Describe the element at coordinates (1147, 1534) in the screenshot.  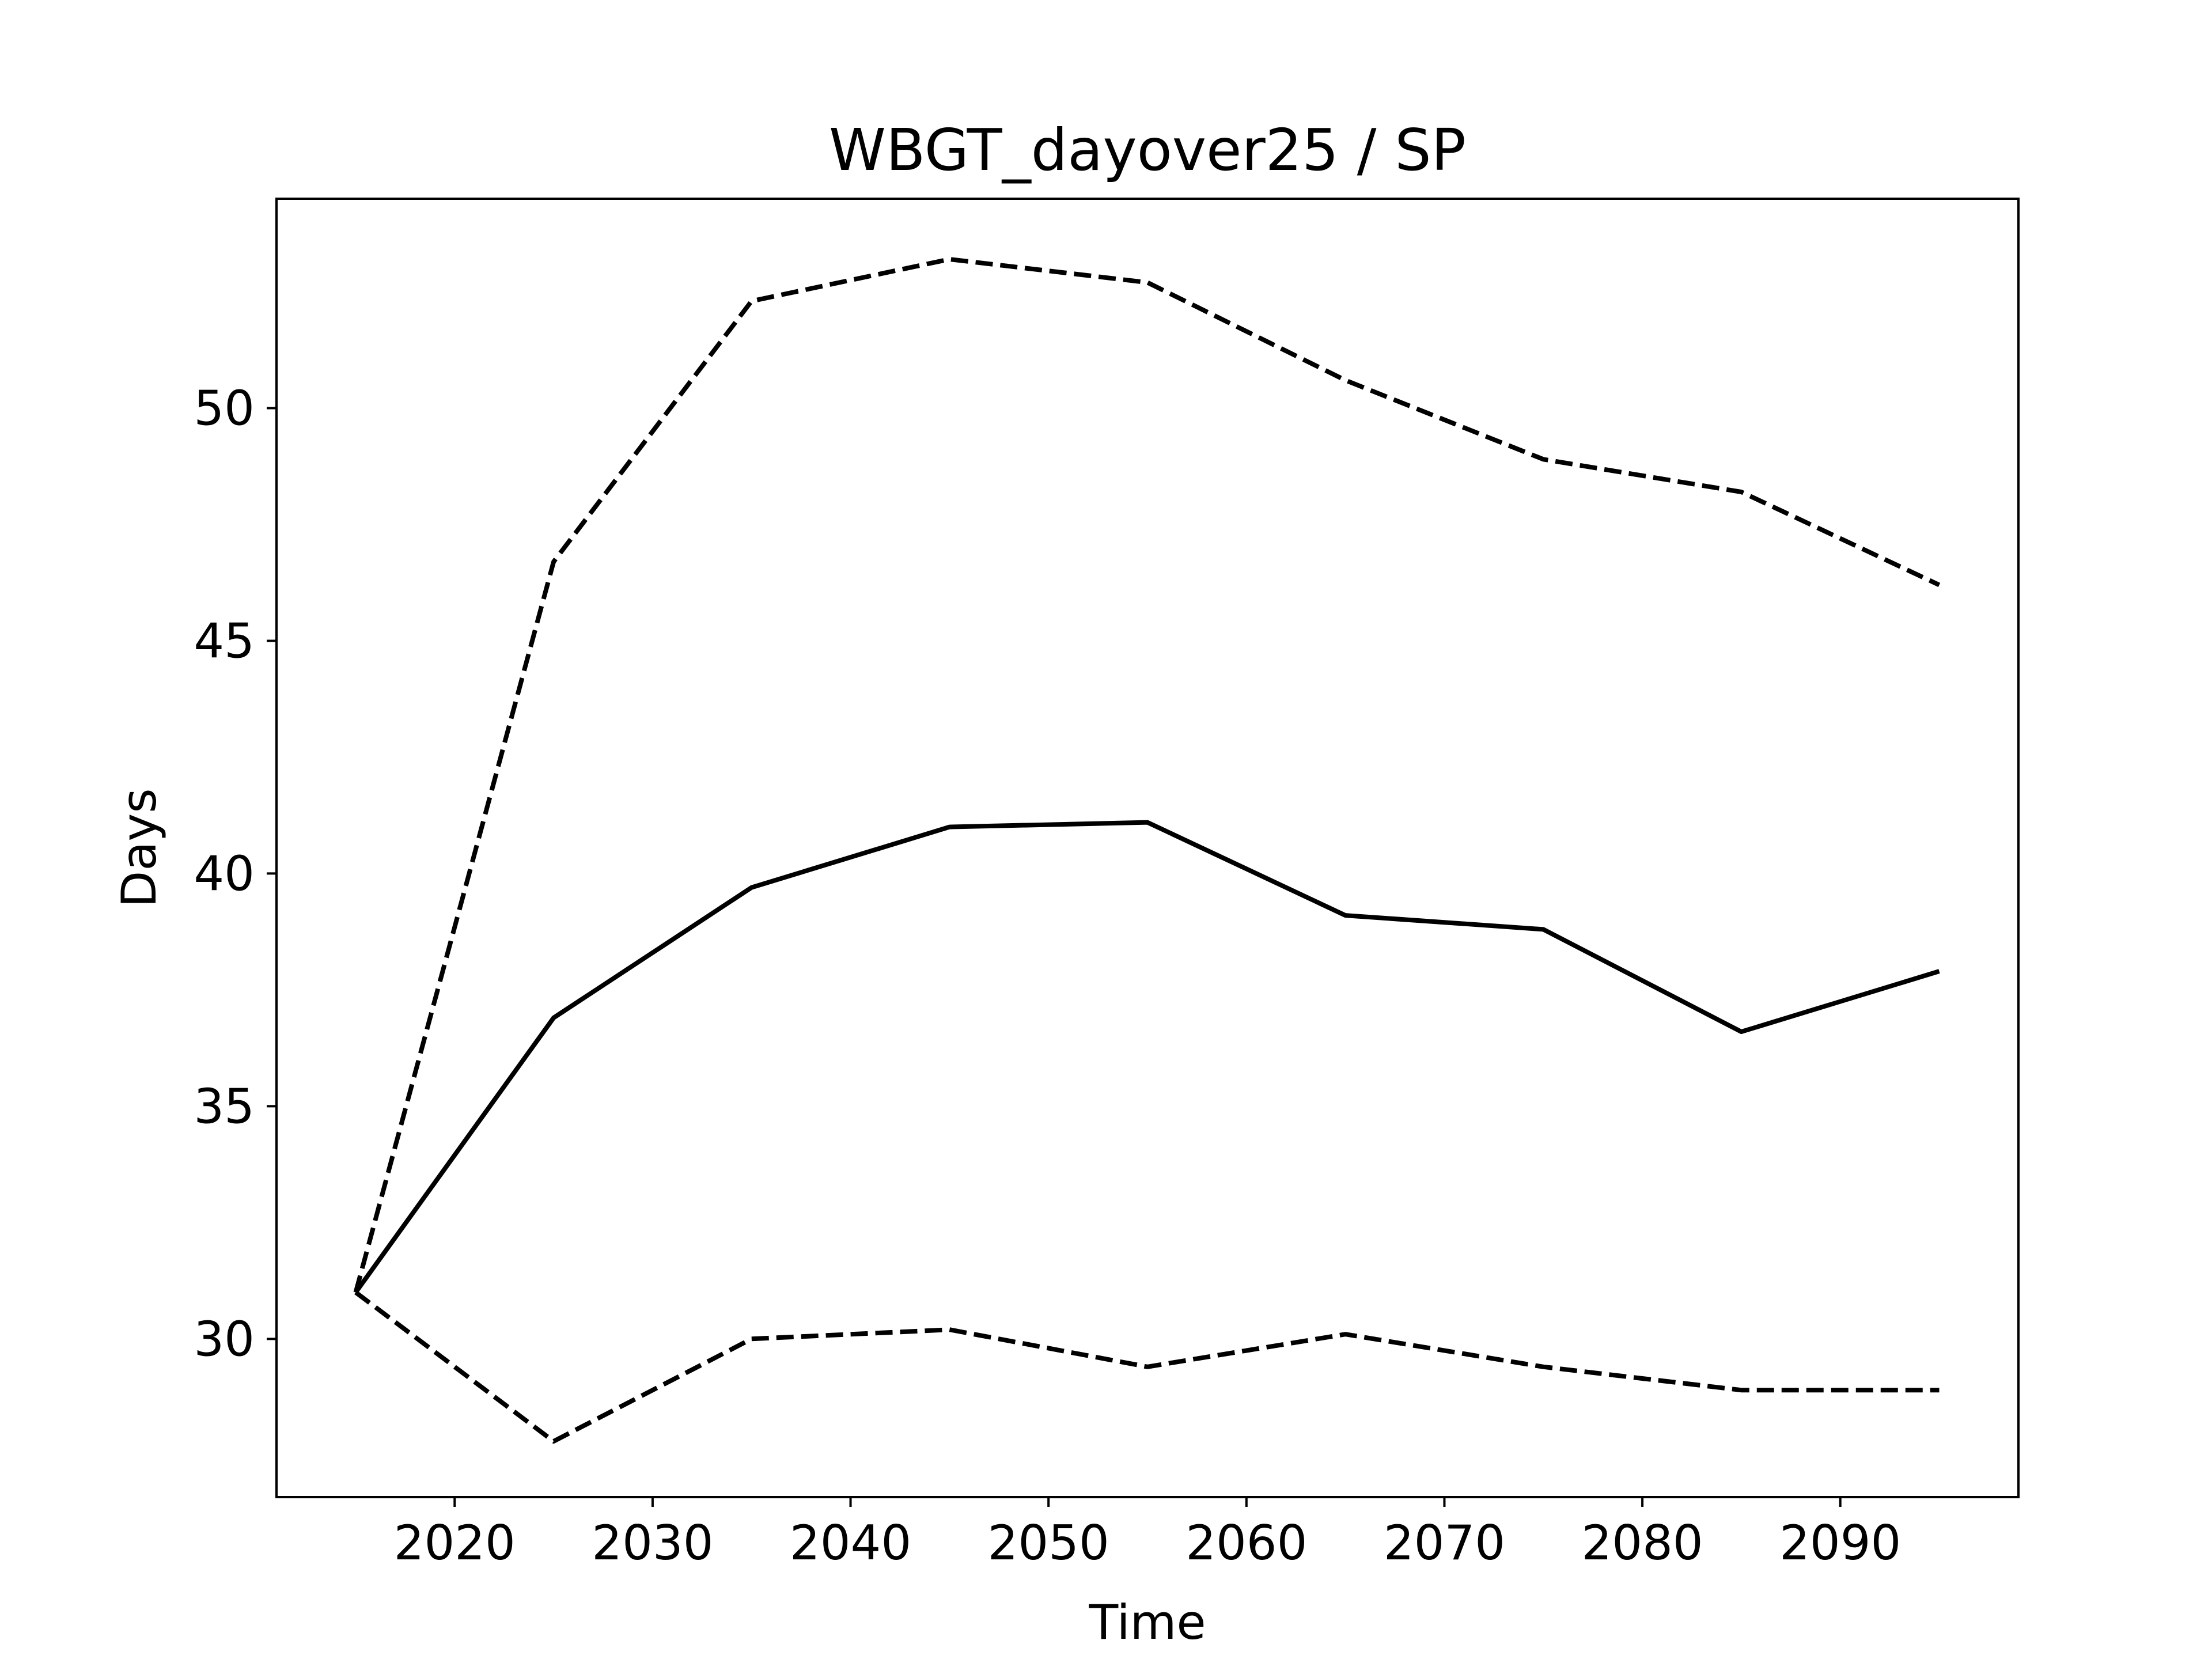
I see `x-axis-ticks: 2020 2030 2040 2050 2060 2070 2080 2090` at that location.